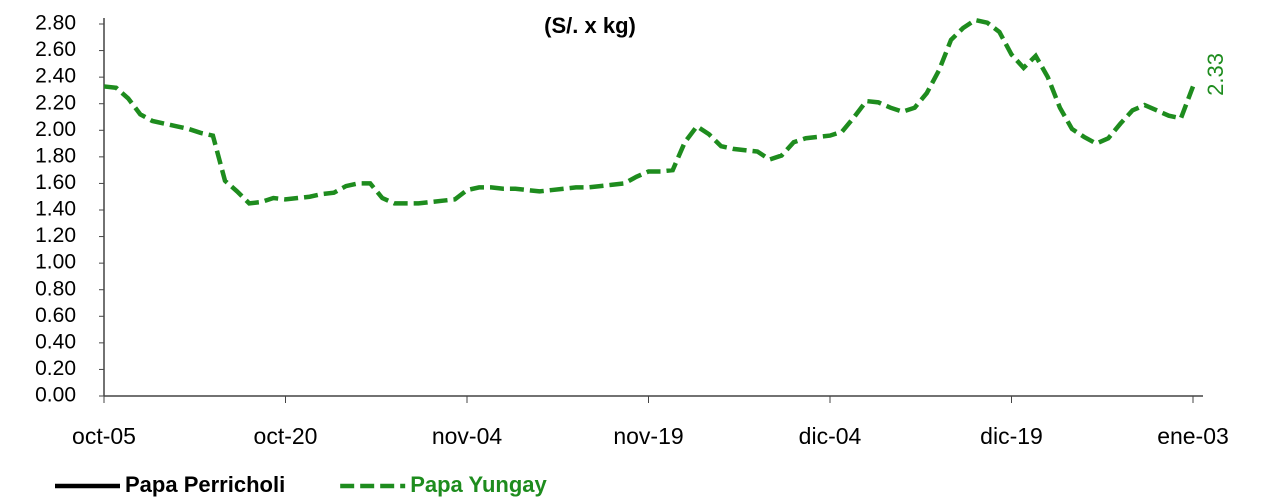 This screenshot has height=501, width=1273. I want to click on y-tick-label: 2.20, so click(55, 102).